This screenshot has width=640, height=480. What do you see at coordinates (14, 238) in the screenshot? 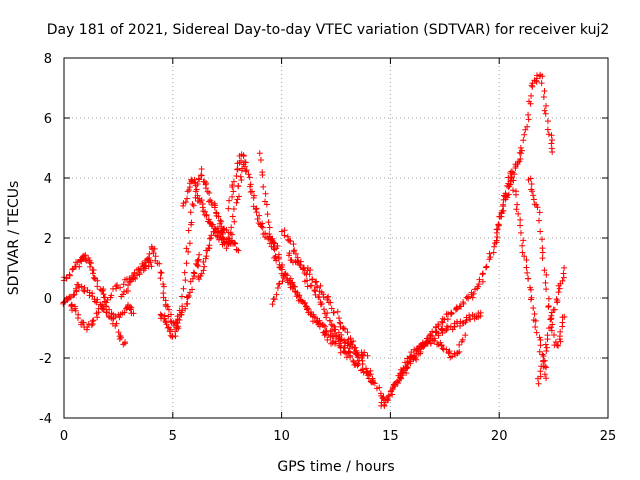
I see `y-axis-label: SDTVAR / TECUs` at bounding box center [14, 238].